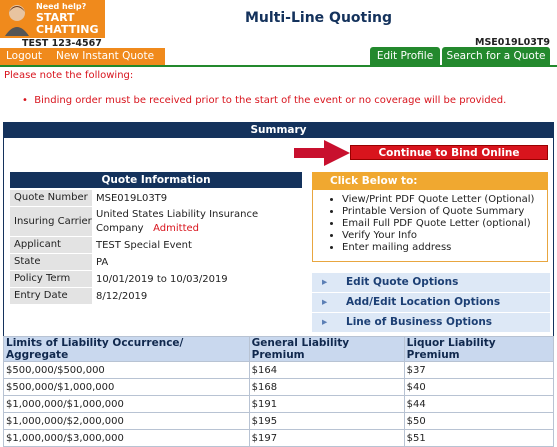  What do you see at coordinates (326, 387) in the screenshot?
I see `table-cell: $168` at bounding box center [326, 387].